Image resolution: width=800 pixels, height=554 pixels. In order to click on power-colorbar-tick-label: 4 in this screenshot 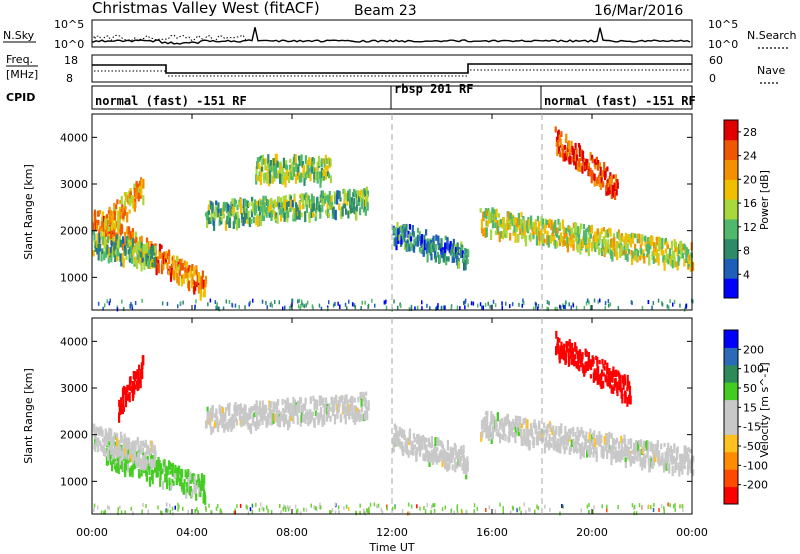, I will do `click(746, 274)`.